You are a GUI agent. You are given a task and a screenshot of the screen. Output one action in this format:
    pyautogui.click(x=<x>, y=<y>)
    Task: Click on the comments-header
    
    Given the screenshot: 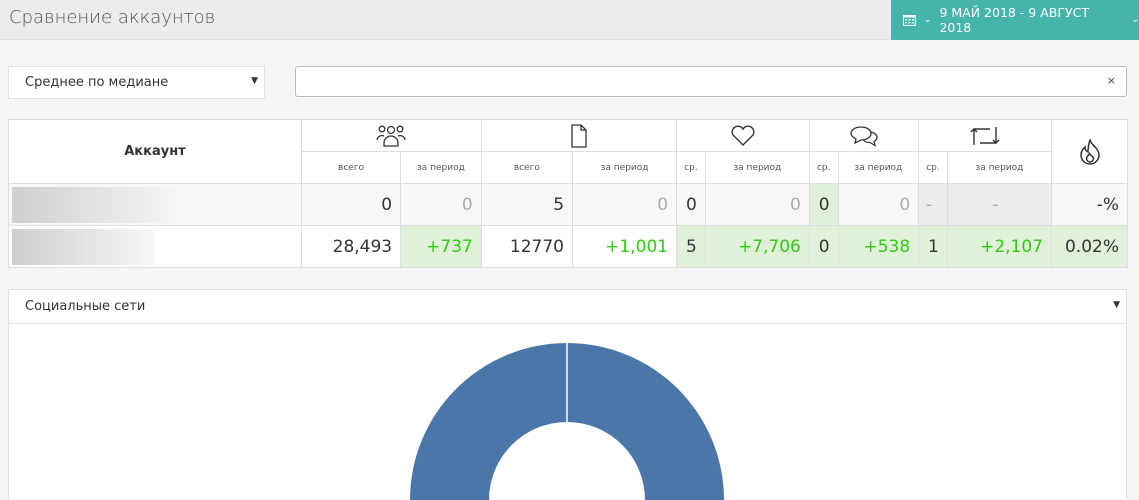 What is the action you would take?
    pyautogui.click(x=864, y=135)
    